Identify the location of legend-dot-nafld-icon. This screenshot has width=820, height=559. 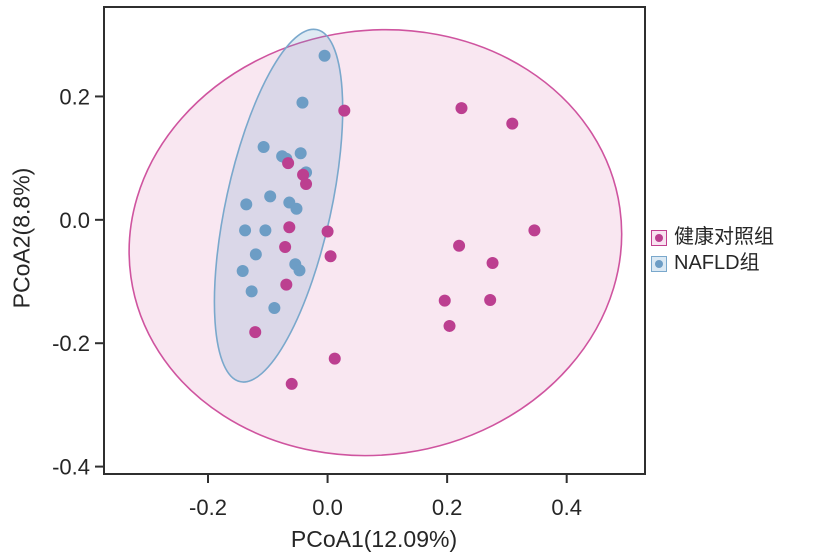
(659, 263).